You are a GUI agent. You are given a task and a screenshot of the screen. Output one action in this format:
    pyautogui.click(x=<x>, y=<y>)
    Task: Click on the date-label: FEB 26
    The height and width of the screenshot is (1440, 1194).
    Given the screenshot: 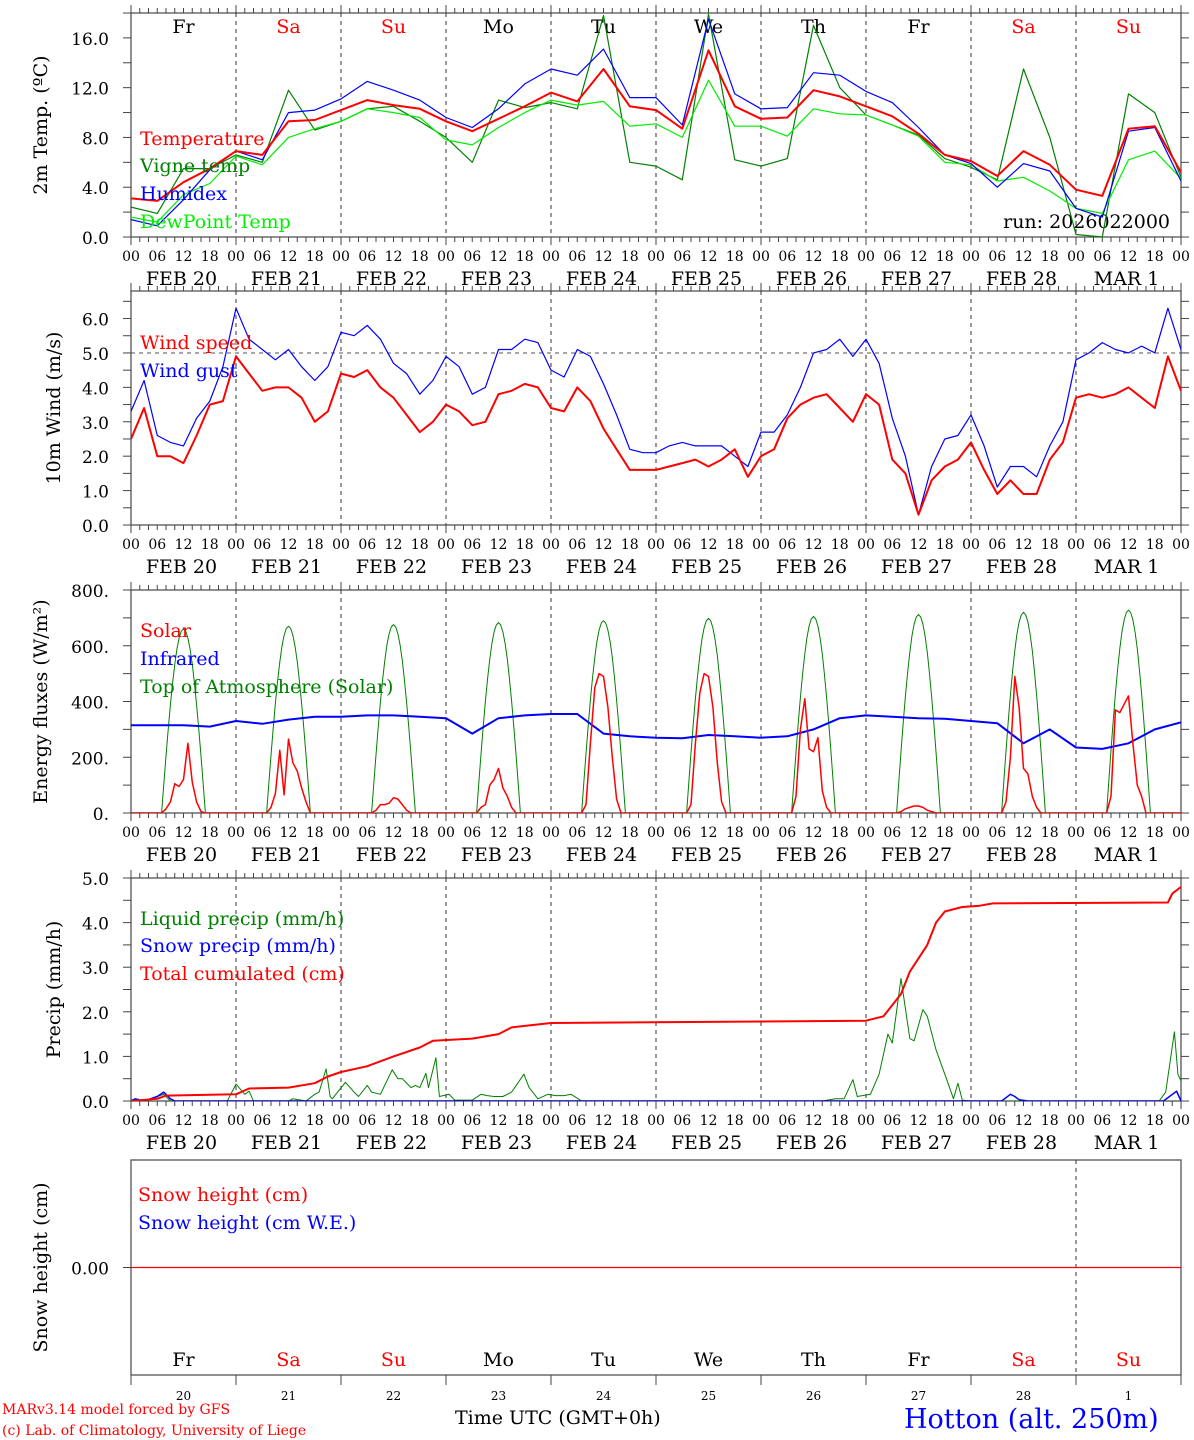 What is the action you would take?
    pyautogui.click(x=811, y=567)
    